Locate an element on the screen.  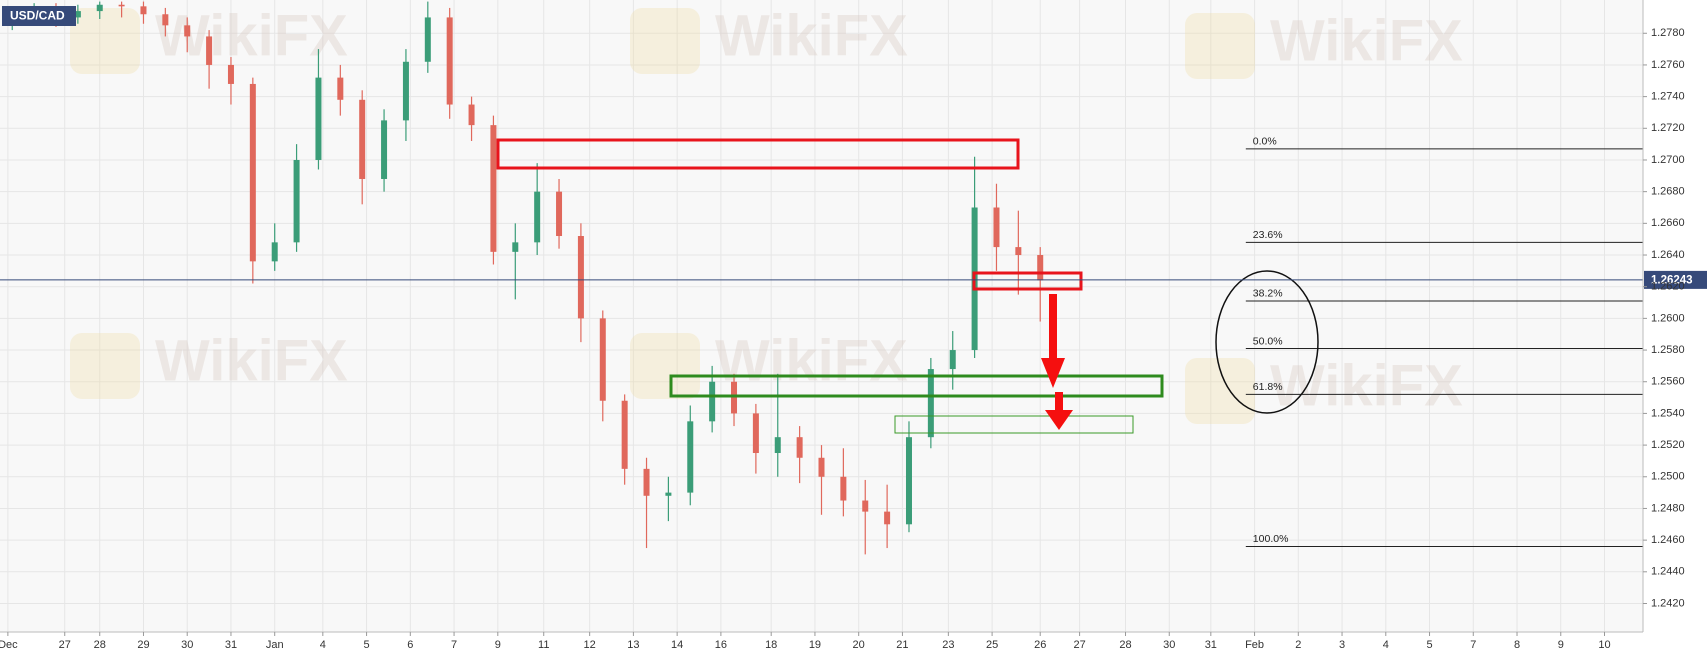
x-tick-label: 16 is located at coordinates (721, 645).